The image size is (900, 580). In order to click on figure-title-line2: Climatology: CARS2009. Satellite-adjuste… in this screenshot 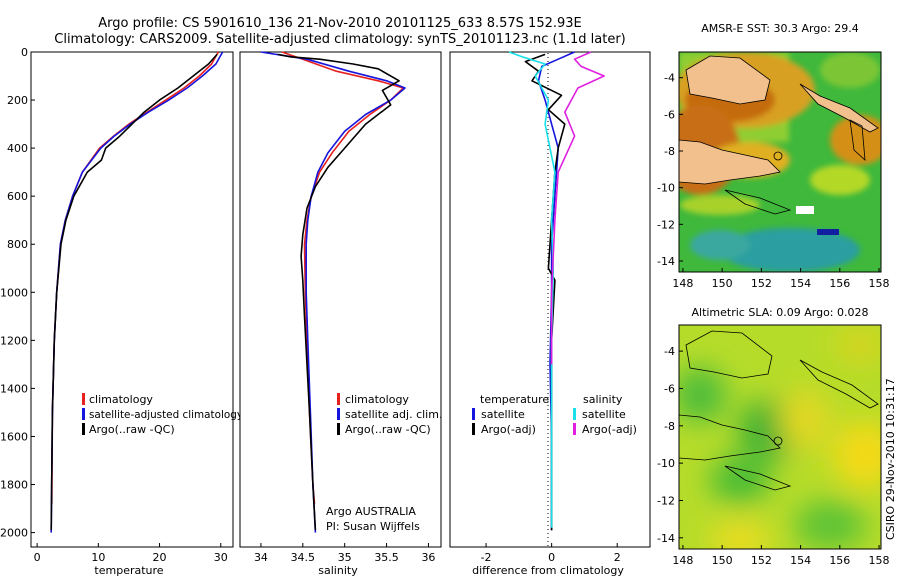, I will do `click(340, 39)`.